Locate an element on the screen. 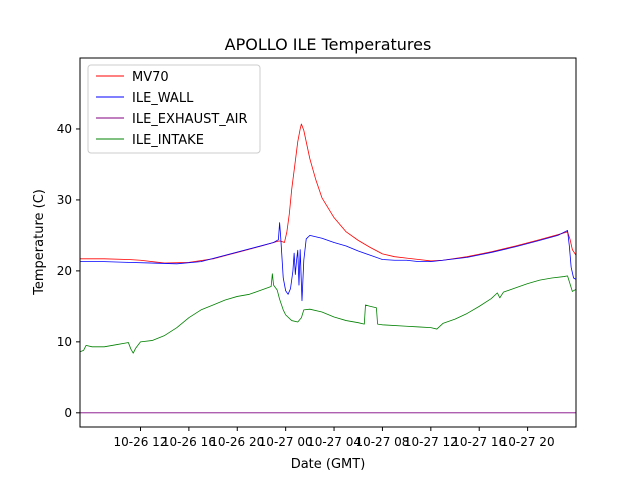 The image size is (640, 480). x-tick-label: 10-26 12 is located at coordinates (141, 442).